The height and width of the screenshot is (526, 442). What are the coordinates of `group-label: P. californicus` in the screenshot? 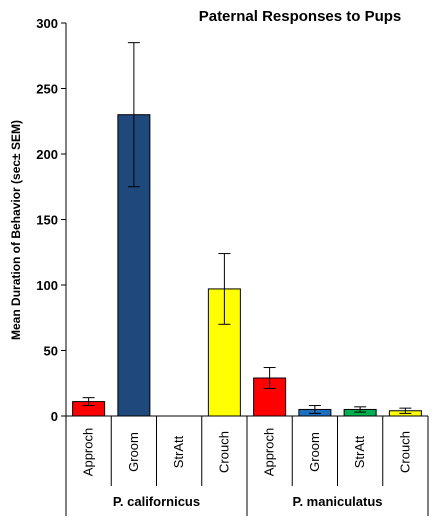 It's located at (156, 501).